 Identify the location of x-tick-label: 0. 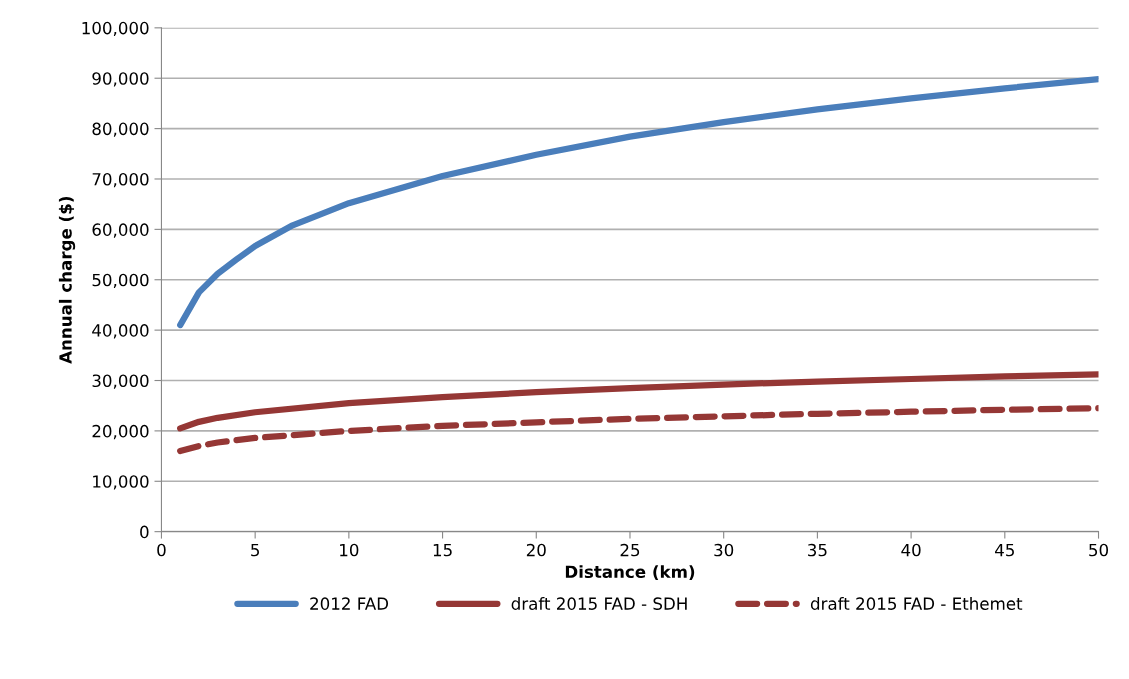
(161, 550).